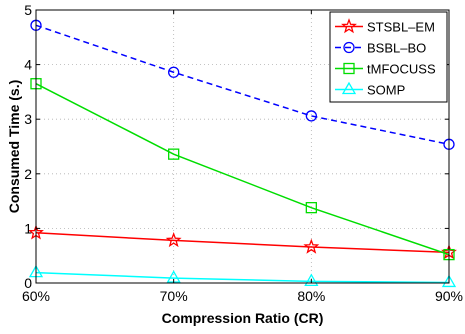 The image size is (465, 334). I want to click on legend-label: tMFOCUSS, so click(401, 69).